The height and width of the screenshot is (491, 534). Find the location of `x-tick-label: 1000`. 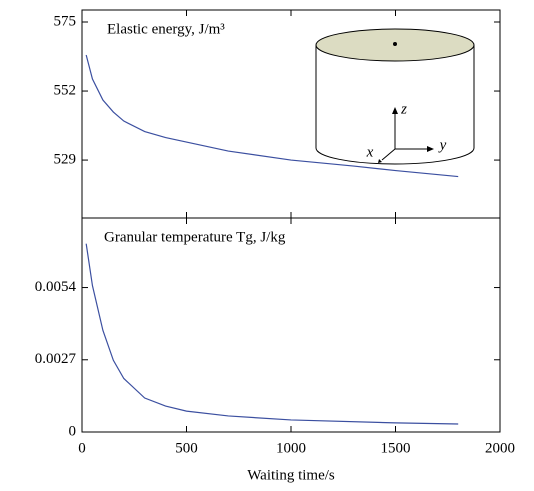

x-tick-label: 1000 is located at coordinates (291, 448).